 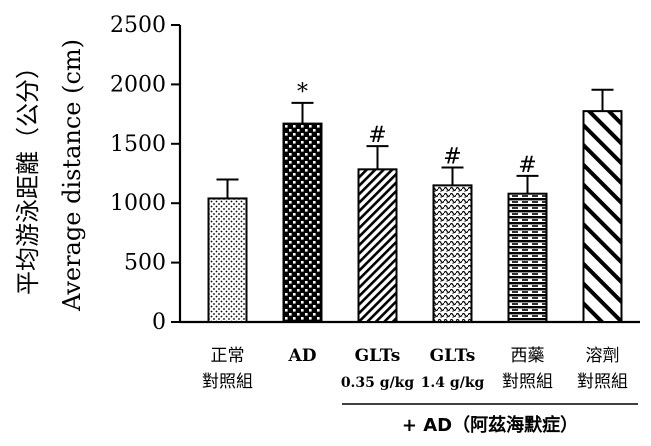 I want to click on ad-group-bracket: + AD（阿茲海默症）, so click(x=490, y=419).